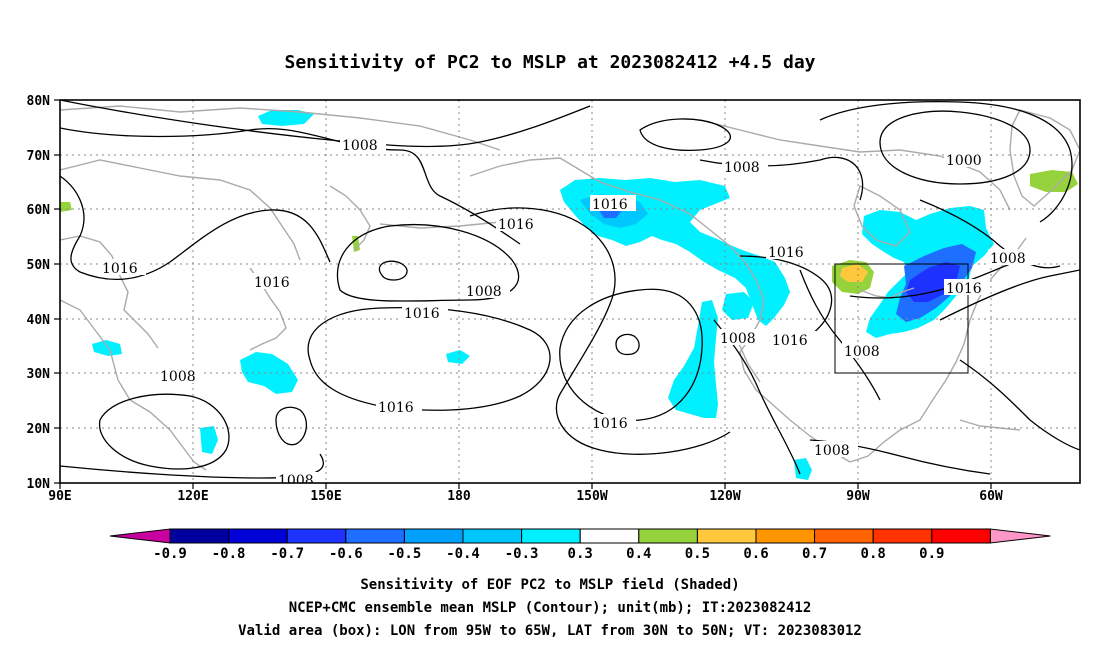 Image resolution: width=1100 pixels, height=650 pixels. What do you see at coordinates (580, 554) in the screenshot?
I see `colorbar-tick-label: 0.3` at bounding box center [580, 554].